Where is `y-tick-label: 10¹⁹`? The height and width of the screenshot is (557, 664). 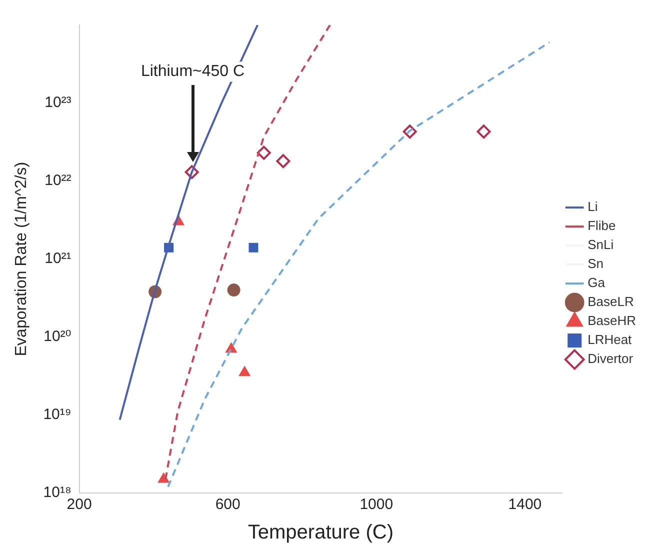
y-tick-label: 10¹⁹ is located at coordinates (57, 415).